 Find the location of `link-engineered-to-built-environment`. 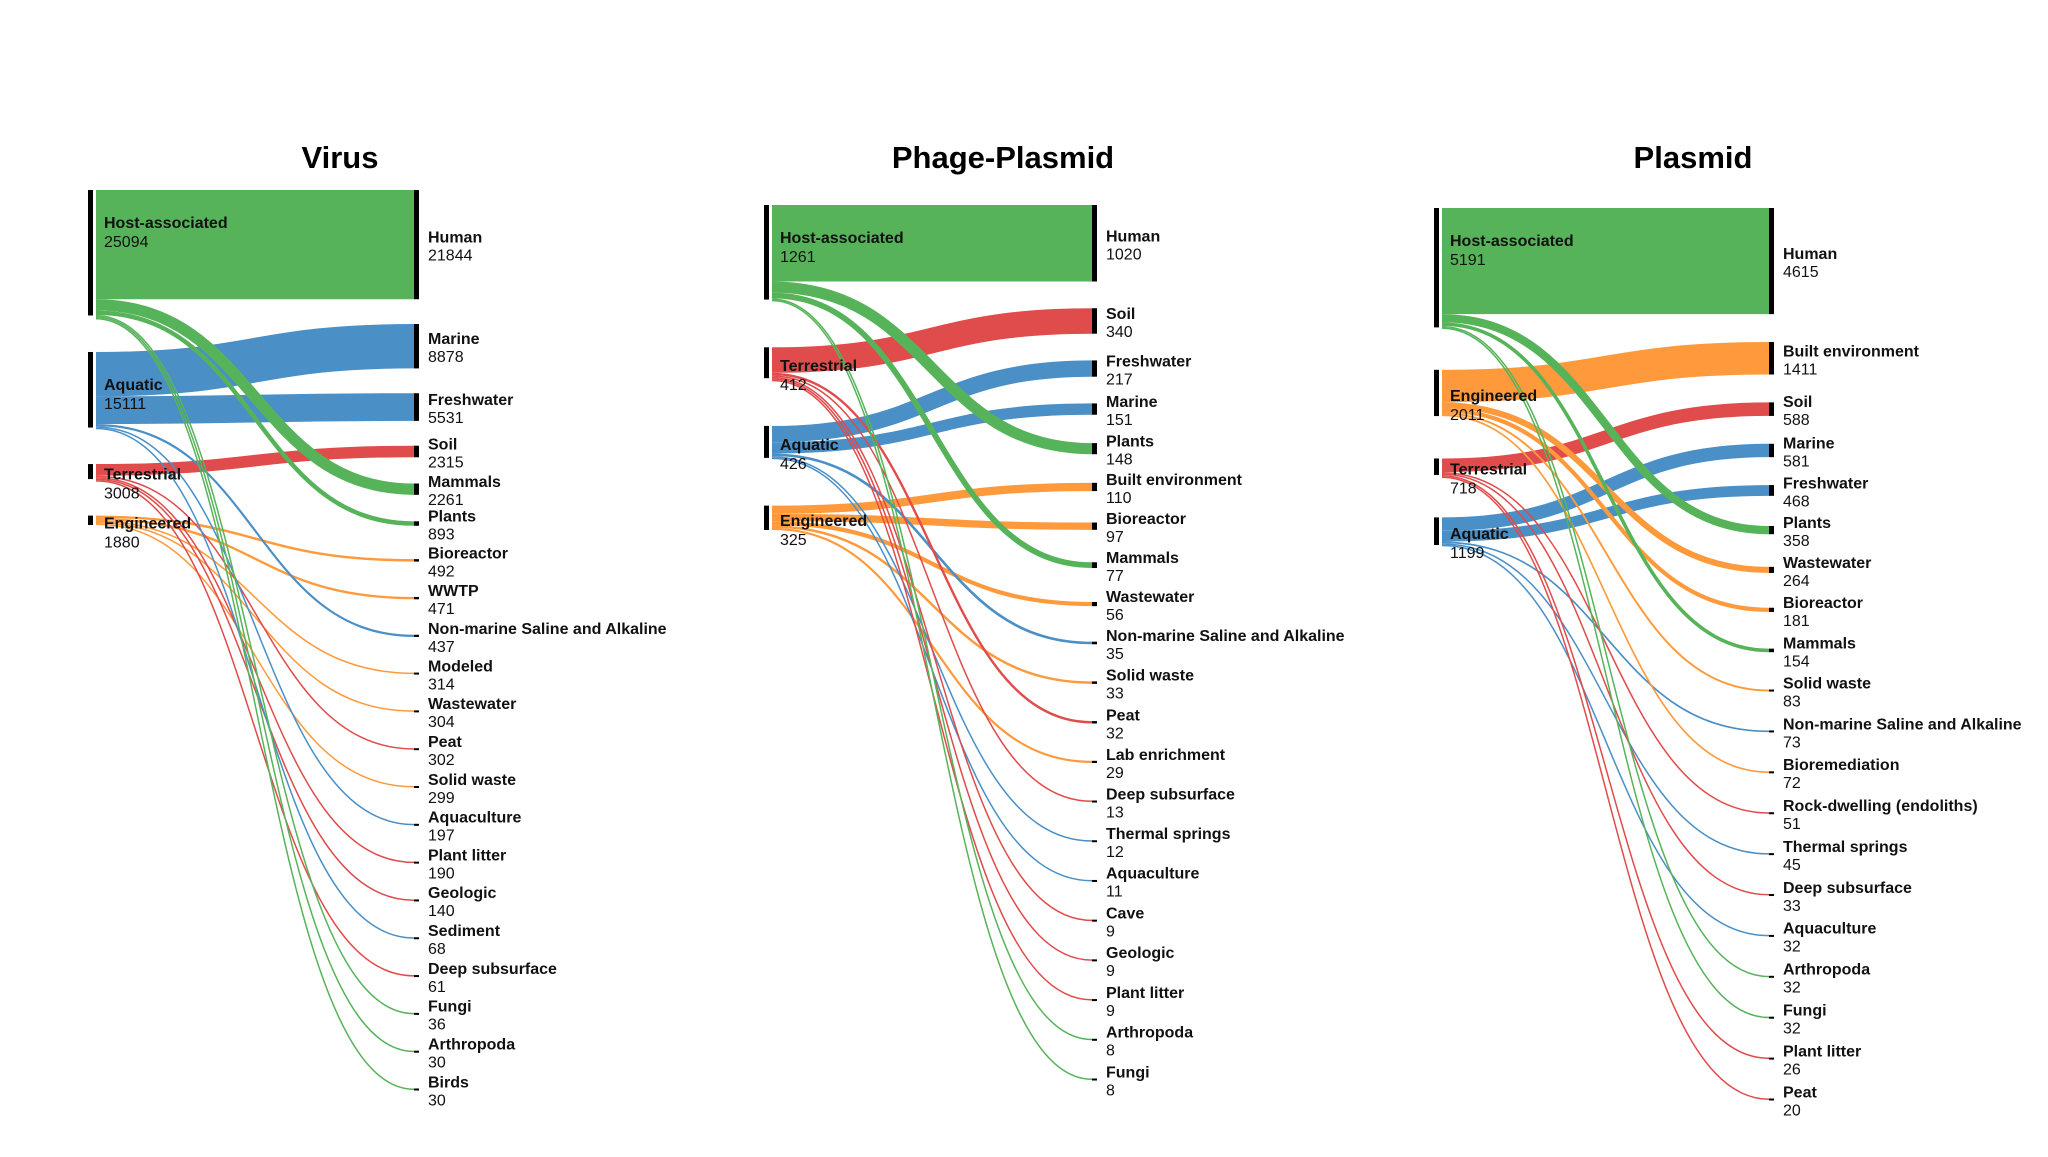

link-engineered-to-built-environment is located at coordinates (932, 498).